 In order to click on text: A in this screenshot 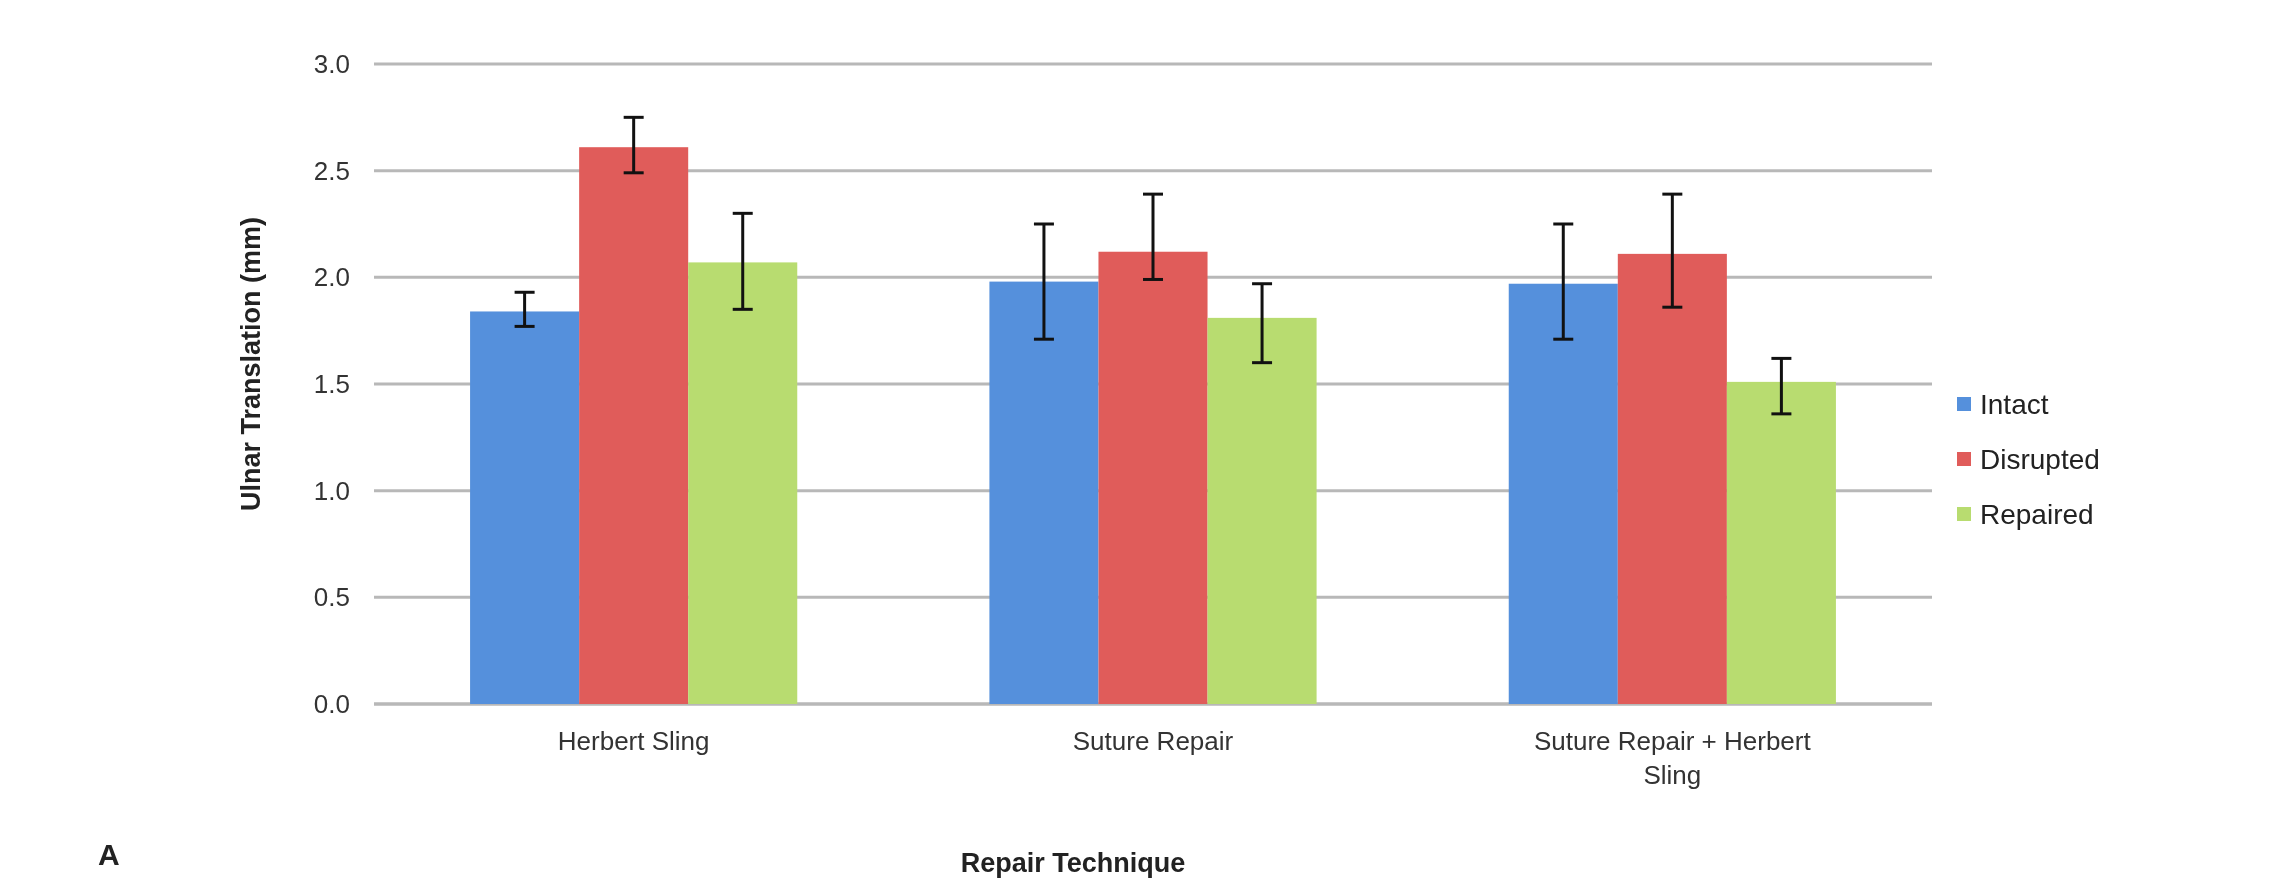, I will do `click(109, 854)`.